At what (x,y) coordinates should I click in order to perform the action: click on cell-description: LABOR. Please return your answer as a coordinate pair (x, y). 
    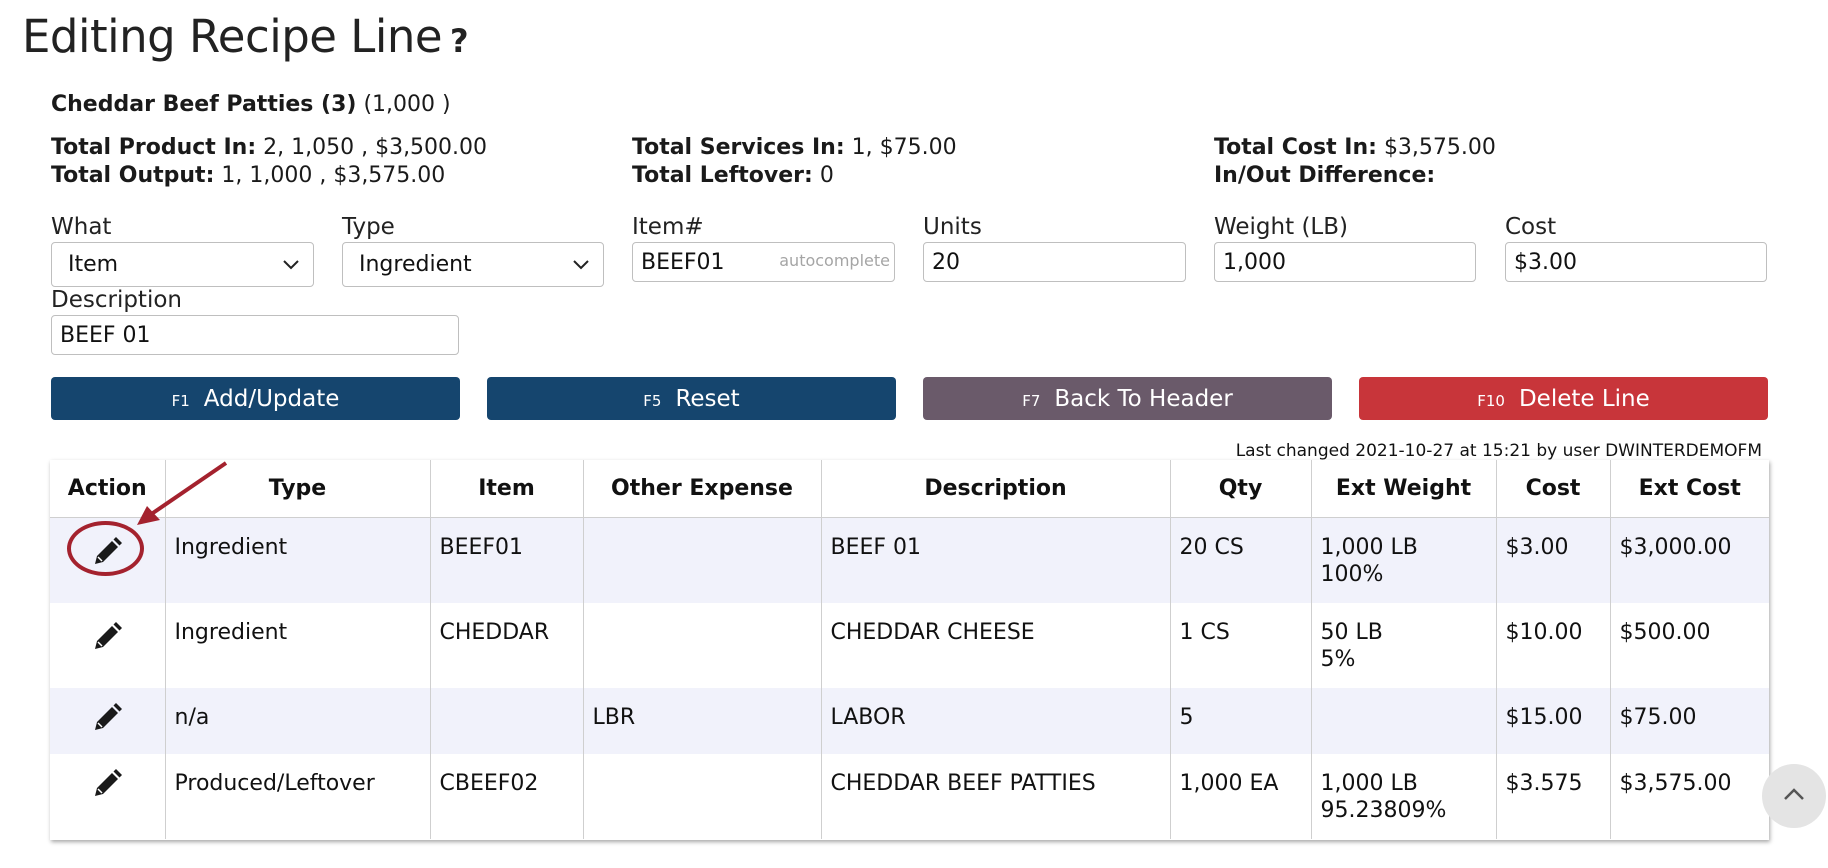
    Looking at the image, I should click on (996, 721).